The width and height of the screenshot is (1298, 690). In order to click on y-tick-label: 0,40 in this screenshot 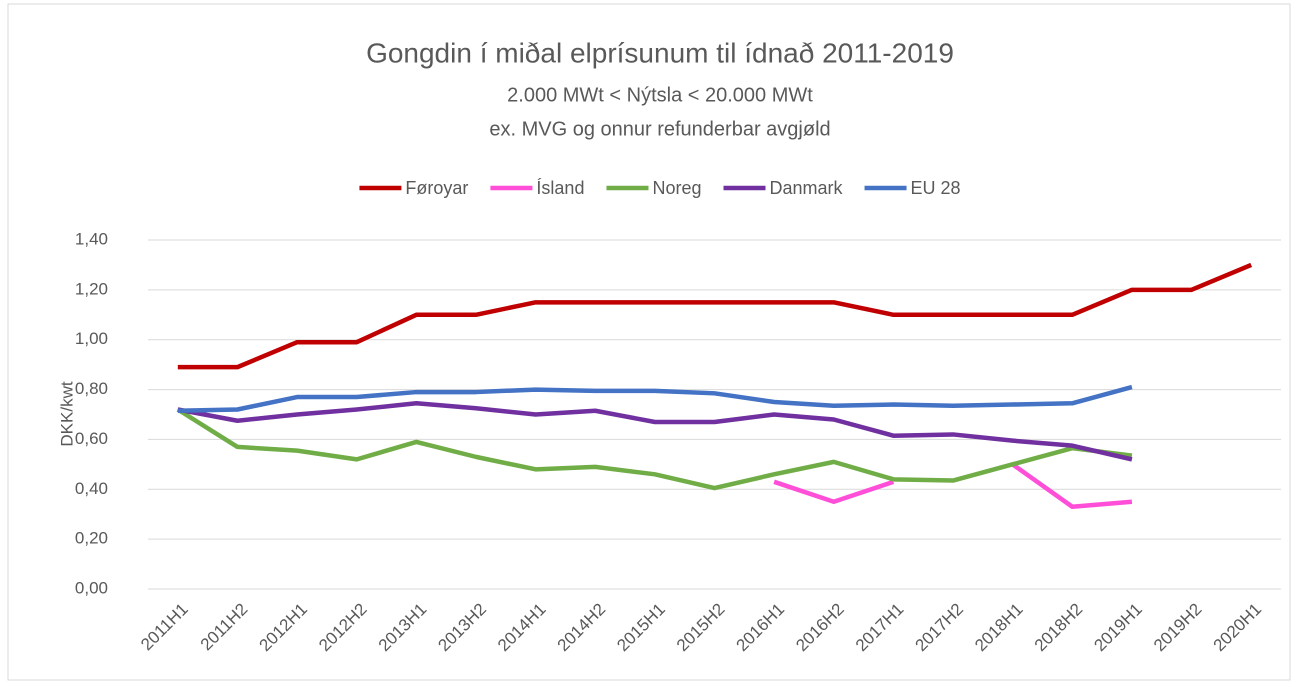, I will do `click(91, 488)`.